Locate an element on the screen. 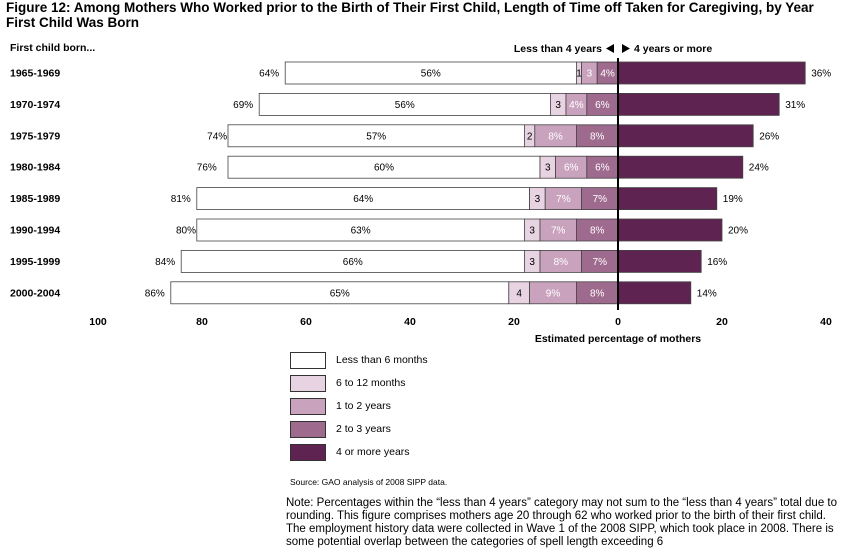  row-category-label: 1975-1979 is located at coordinates (35, 136).